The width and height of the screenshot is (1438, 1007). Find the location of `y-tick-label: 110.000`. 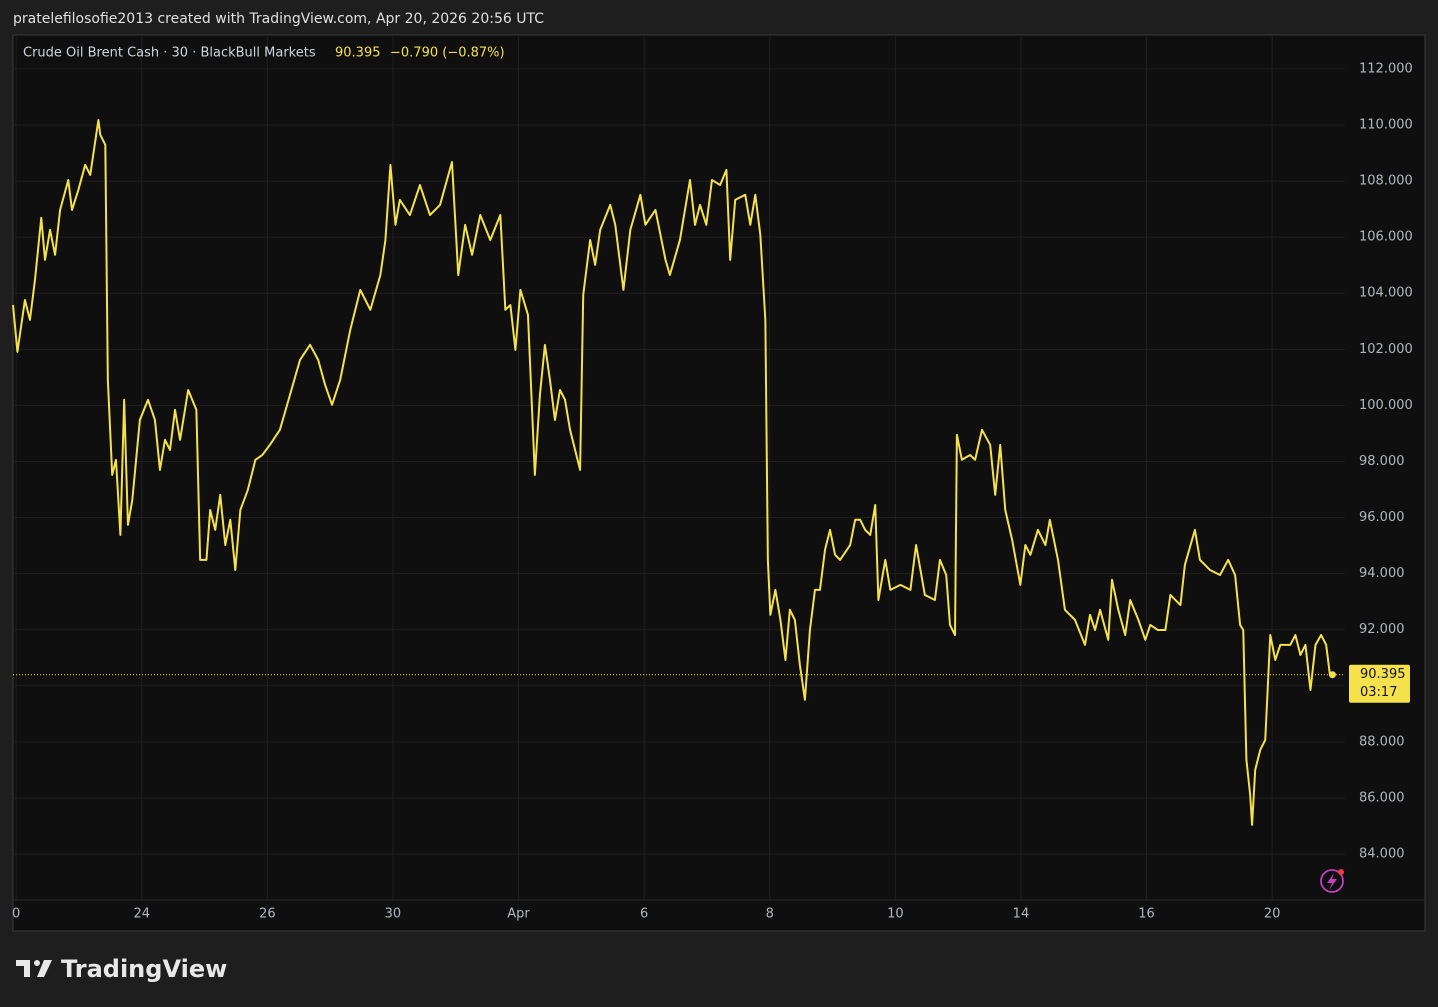

y-tick-label: 110.000 is located at coordinates (1386, 125).